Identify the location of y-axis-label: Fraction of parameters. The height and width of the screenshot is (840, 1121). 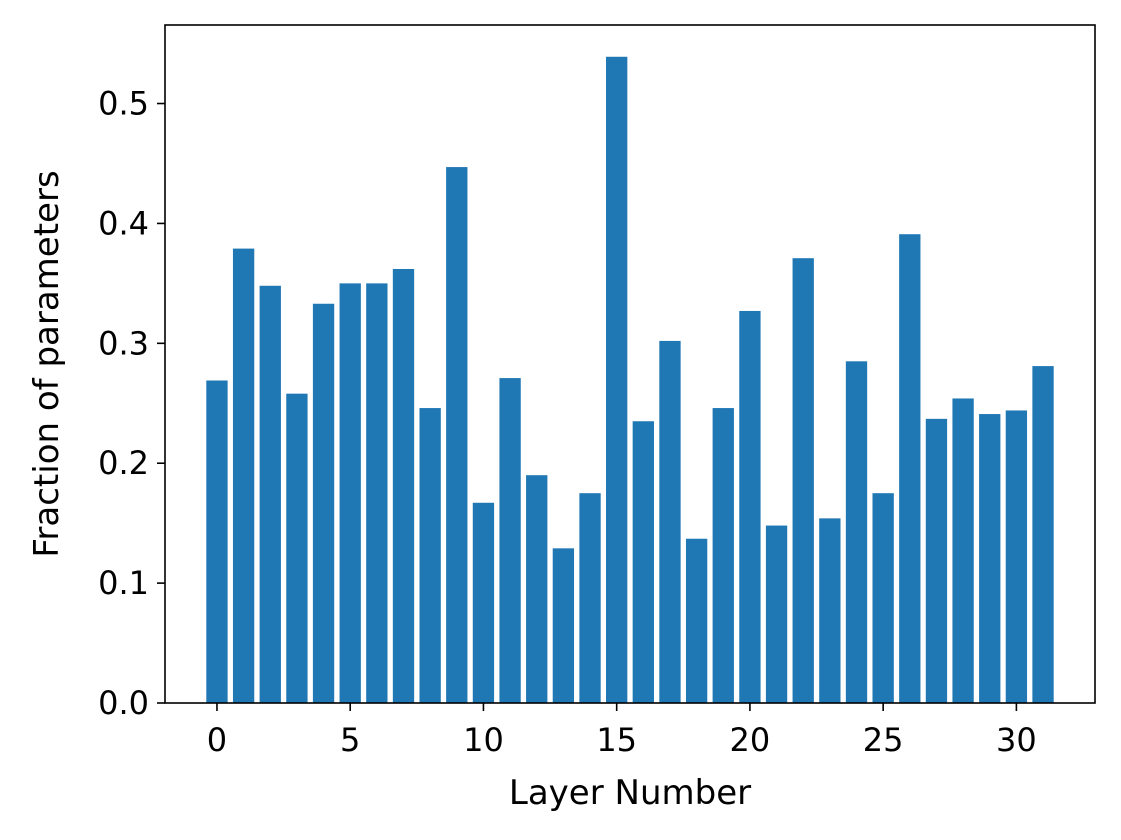
(47, 363).